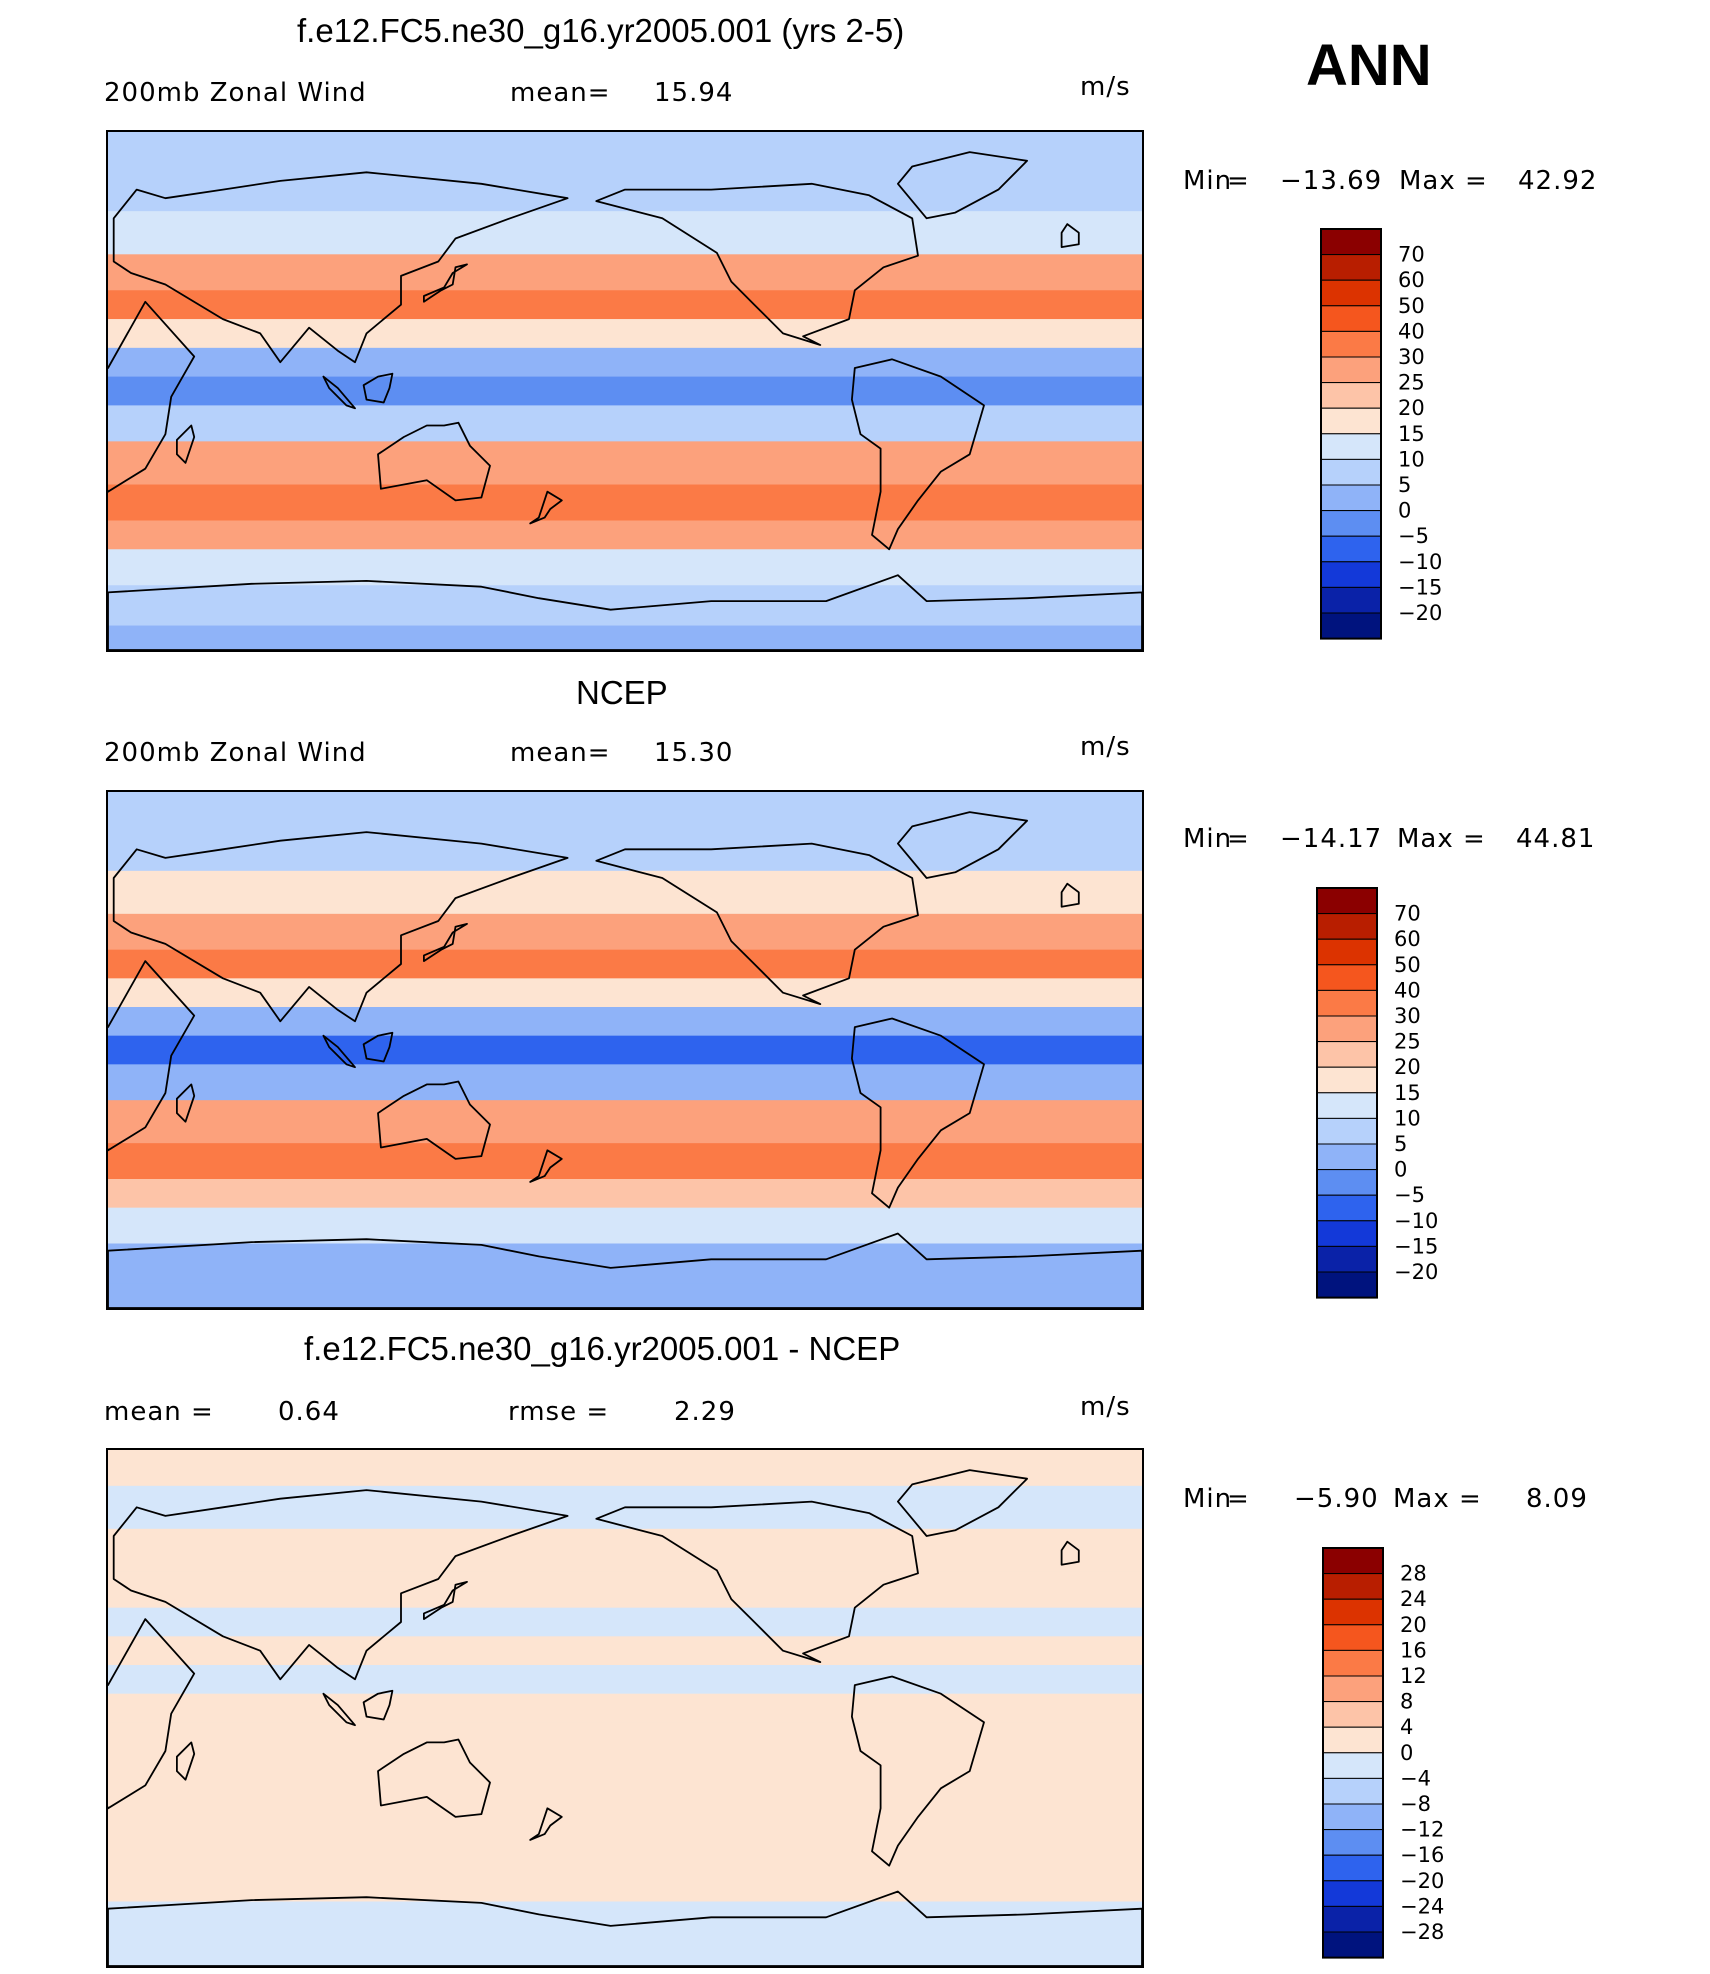  I want to click on panel-3-max-label: Max, so click(1421, 1499).